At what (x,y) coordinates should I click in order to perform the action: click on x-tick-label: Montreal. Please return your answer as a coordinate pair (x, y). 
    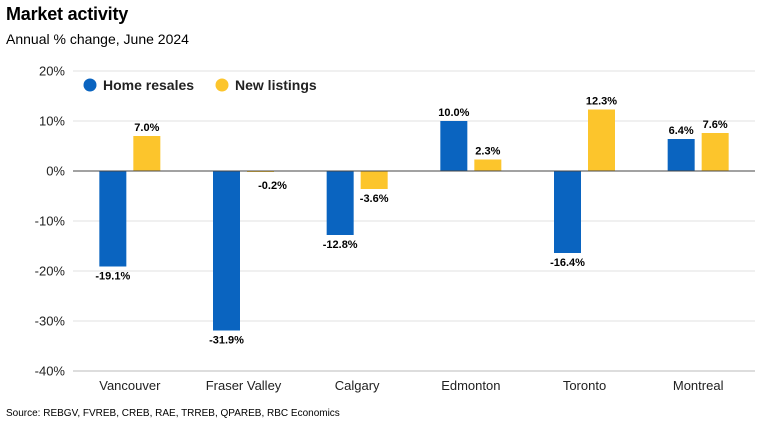
    Looking at the image, I should click on (698, 385).